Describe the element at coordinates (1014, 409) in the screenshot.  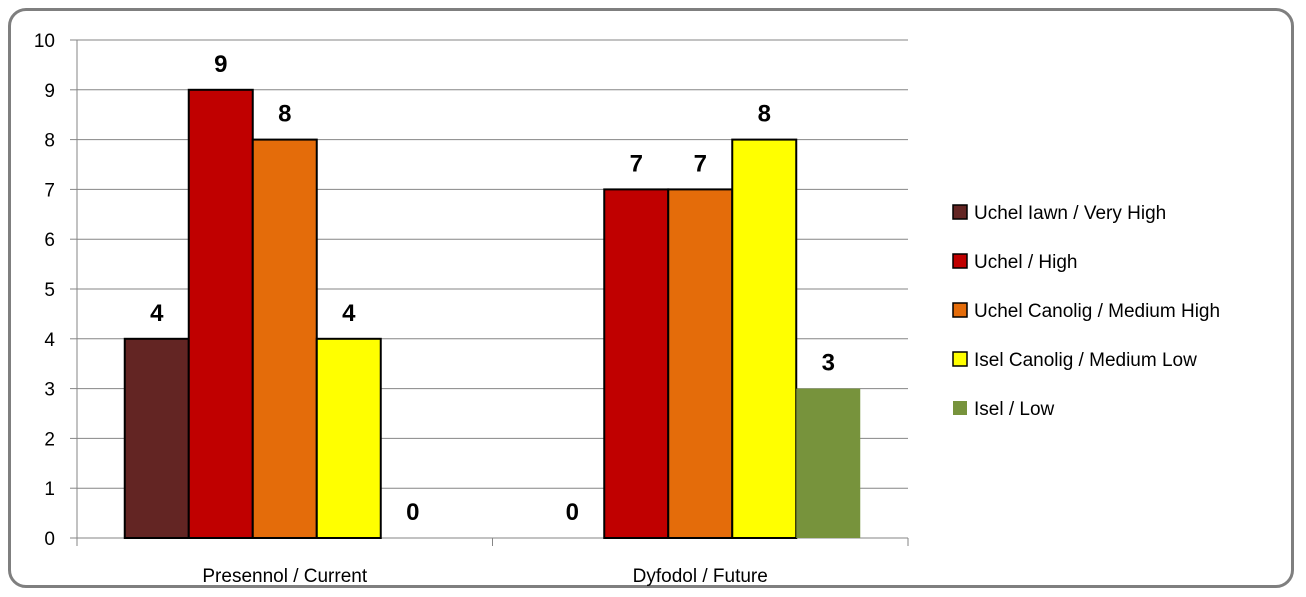
I see `legend-label: Isel / Low` at that location.